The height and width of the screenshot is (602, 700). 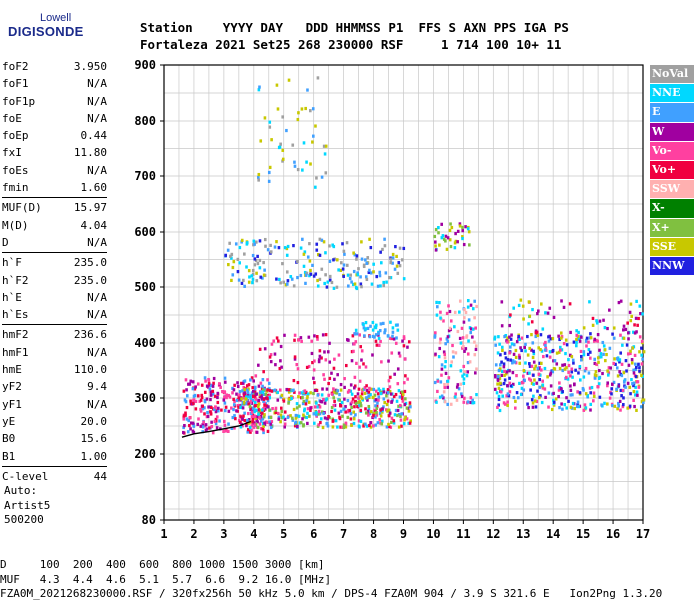 I want to click on param-name: h`E, so click(x=12, y=297).